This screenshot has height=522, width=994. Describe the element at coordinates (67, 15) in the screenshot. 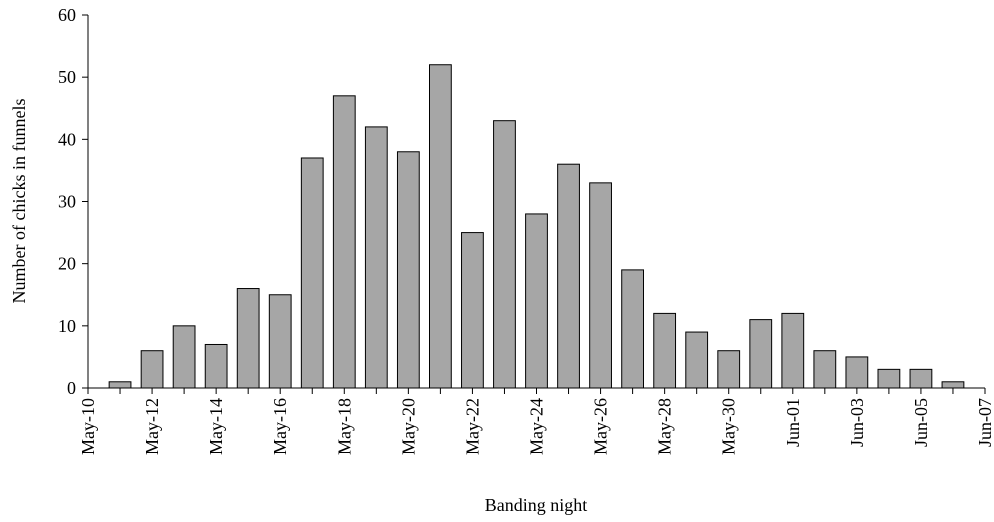

I see `y-tick-label: 60` at that location.